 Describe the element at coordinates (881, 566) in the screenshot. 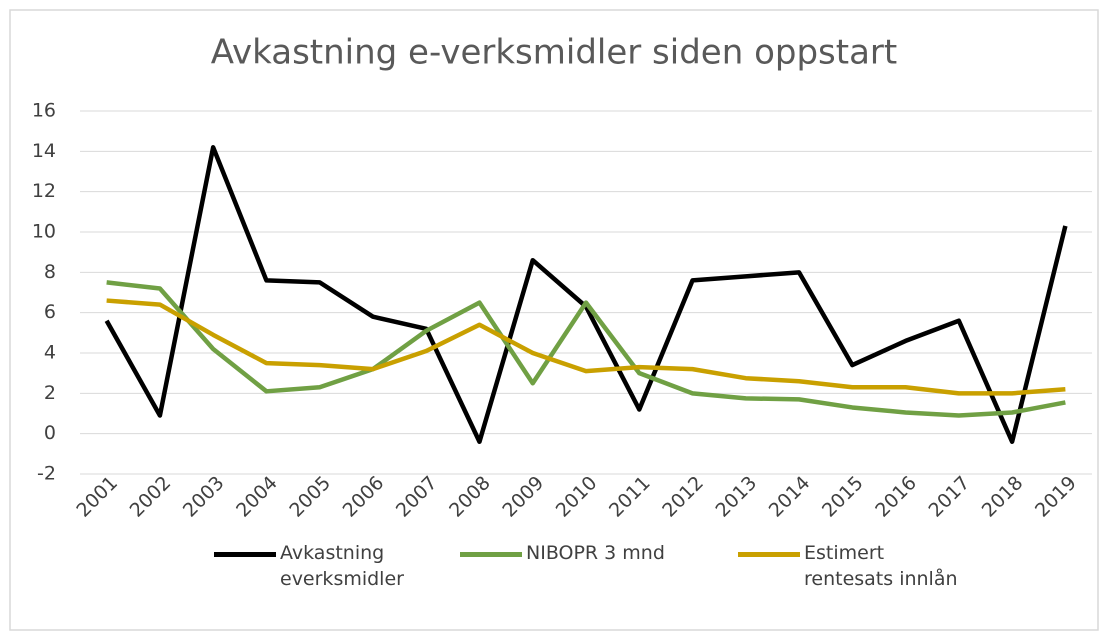

I see `legend-label: Estimert rentesats innlån` at that location.